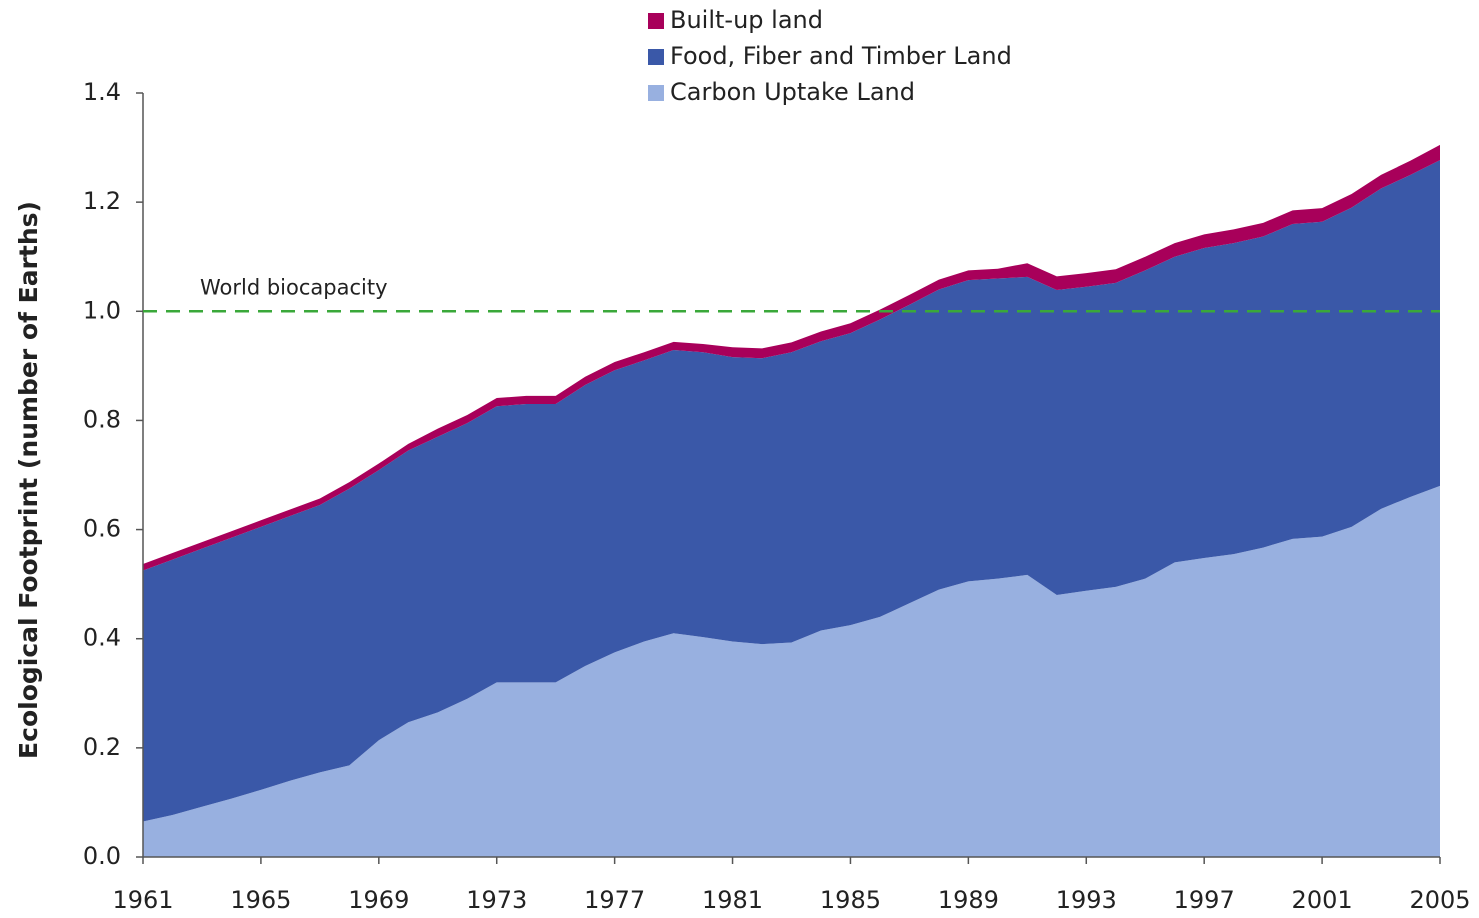 This screenshot has height=918, width=1479. I want to click on x-tick-label: 1993, so click(1086, 900).